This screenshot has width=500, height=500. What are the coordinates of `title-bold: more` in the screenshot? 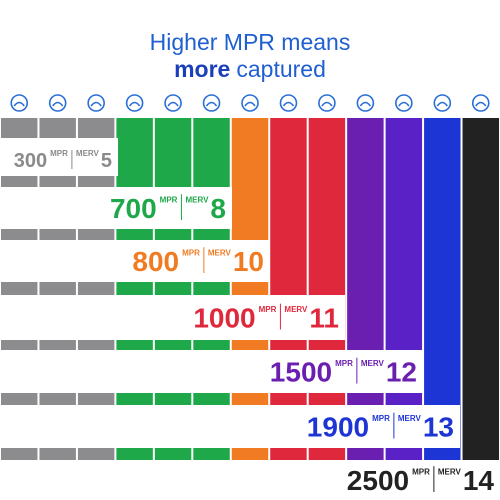 It's located at (202, 69).